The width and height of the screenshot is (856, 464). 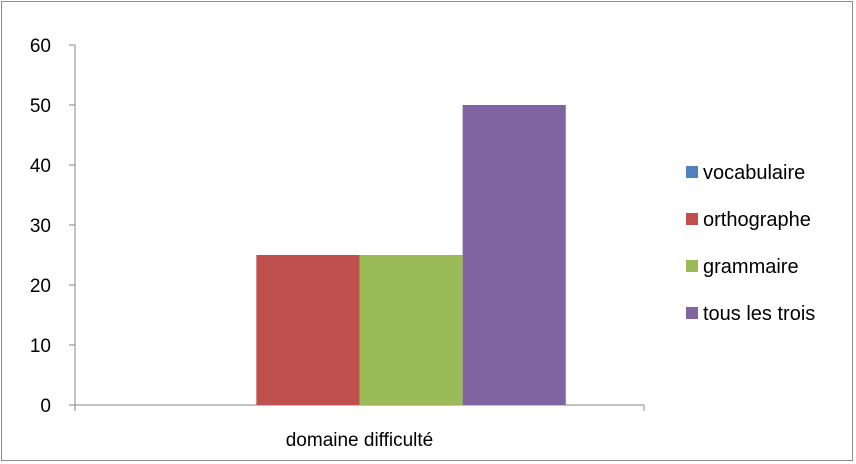 I want to click on bar-orthographe, so click(x=308, y=330).